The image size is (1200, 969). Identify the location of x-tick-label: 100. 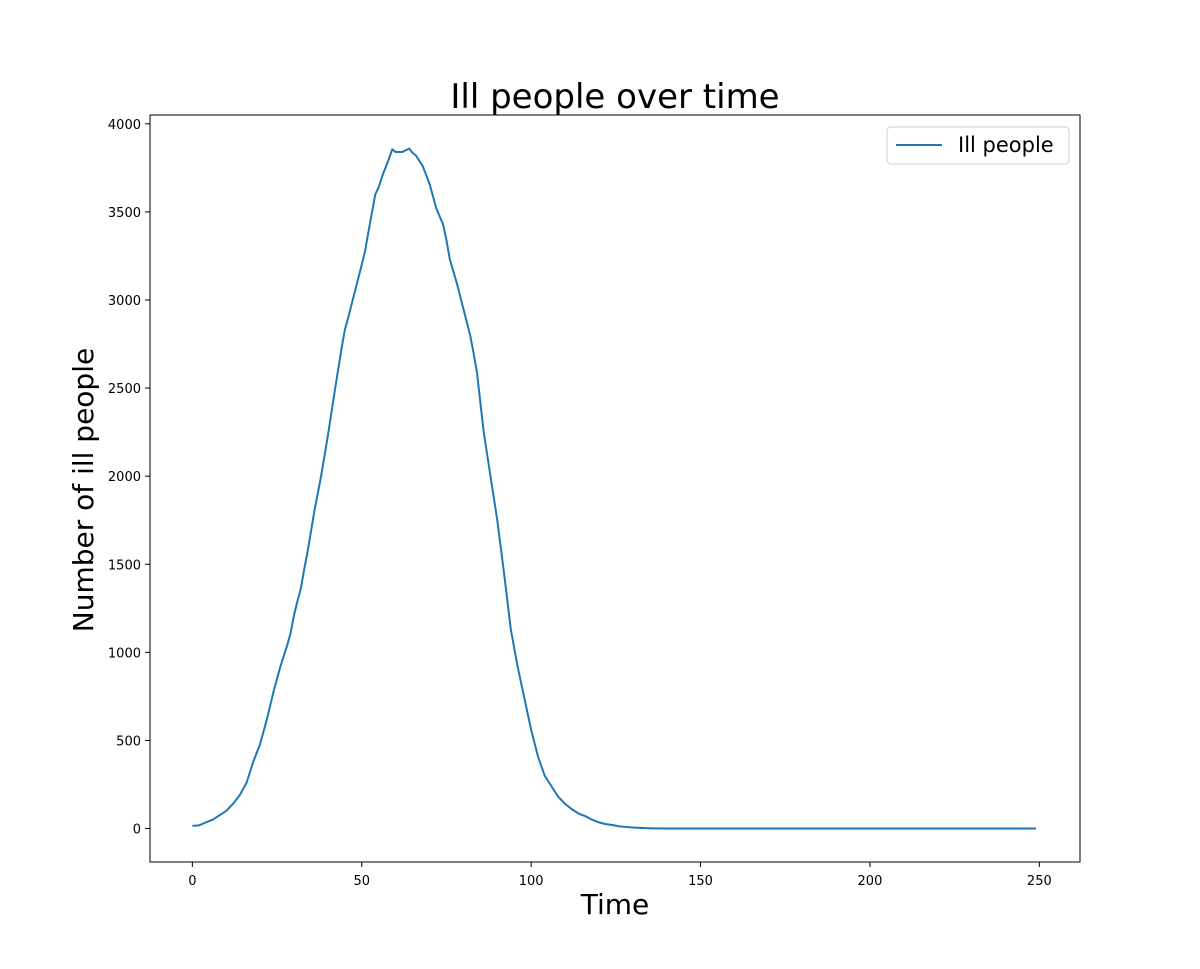
(531, 881).